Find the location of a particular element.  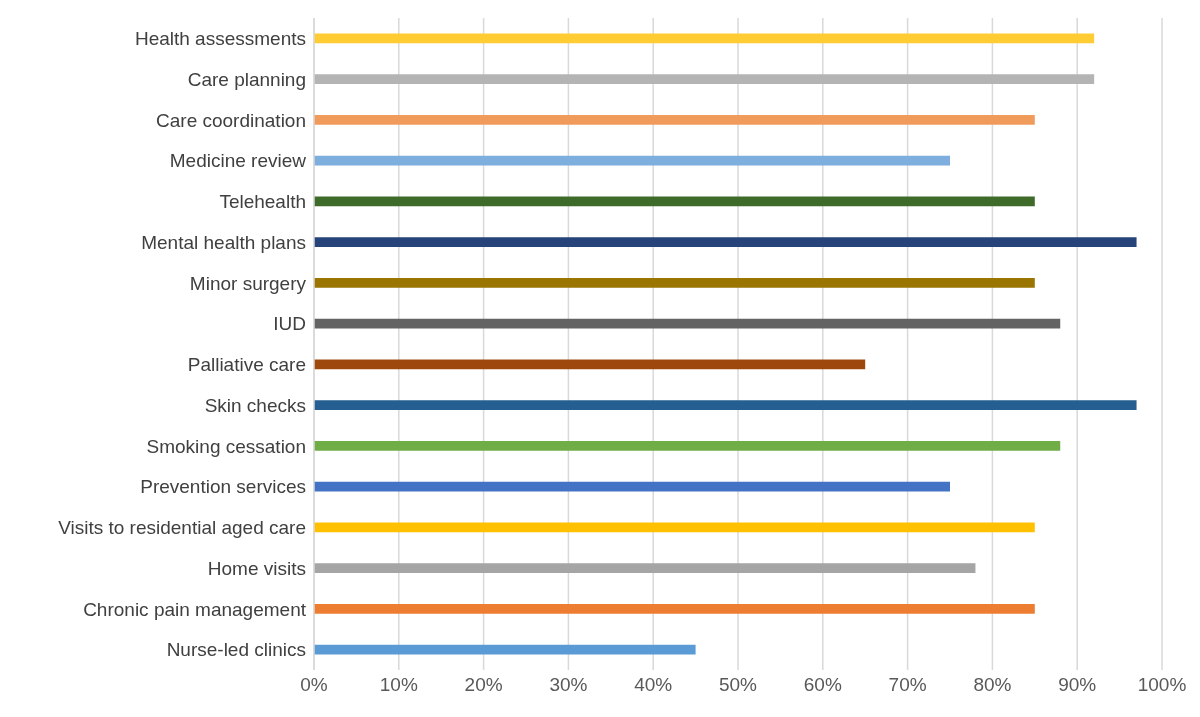

y-tick-label: Palliative care is located at coordinates (246, 365).